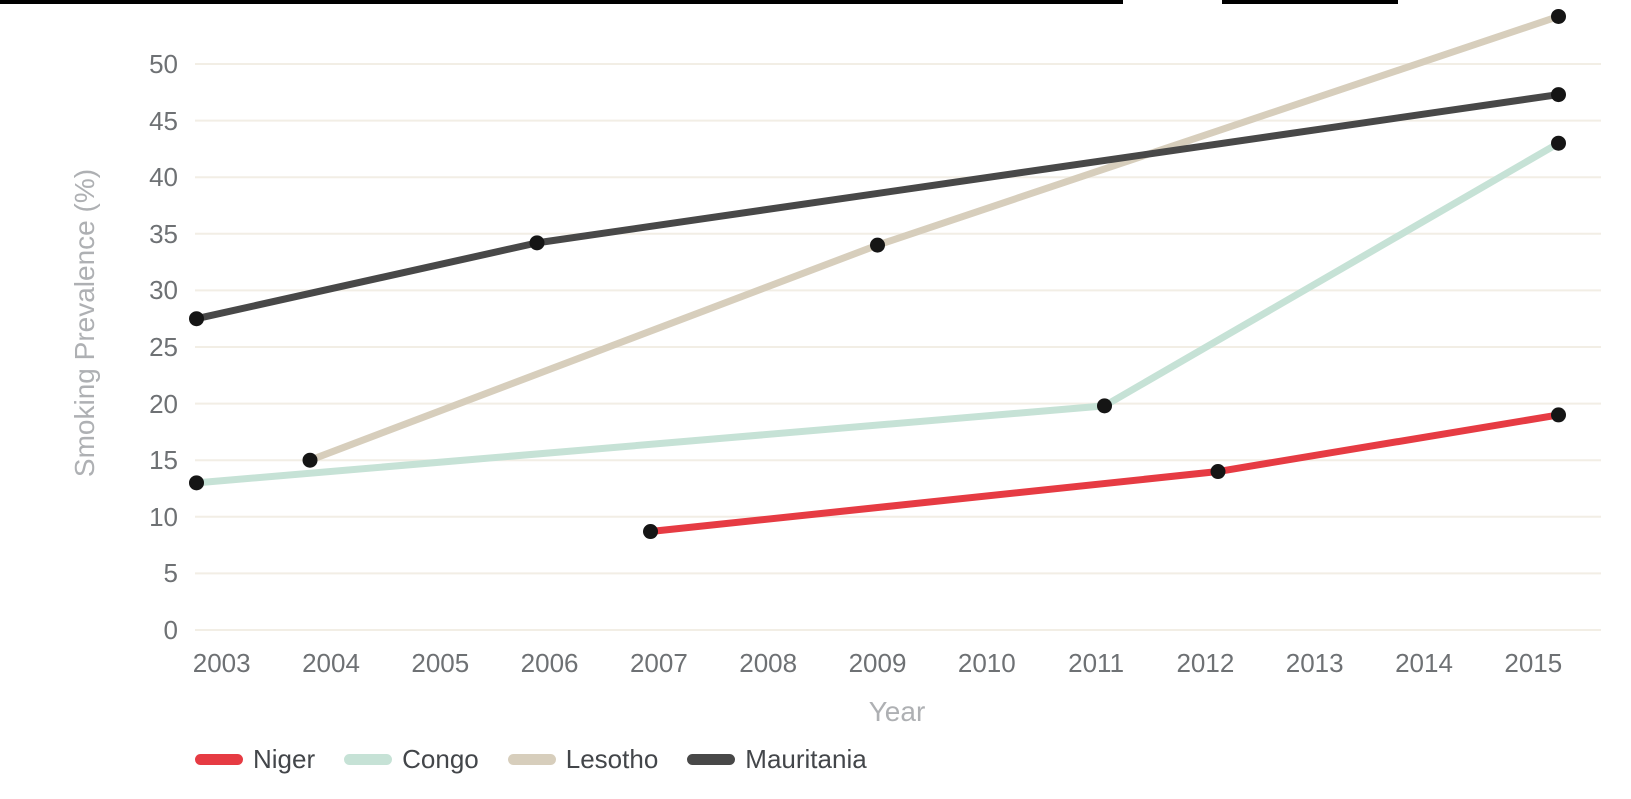 Image resolution: width=1631 pixels, height=799 pixels. What do you see at coordinates (163, 64) in the screenshot?
I see `y-tick-label-50: 50` at bounding box center [163, 64].